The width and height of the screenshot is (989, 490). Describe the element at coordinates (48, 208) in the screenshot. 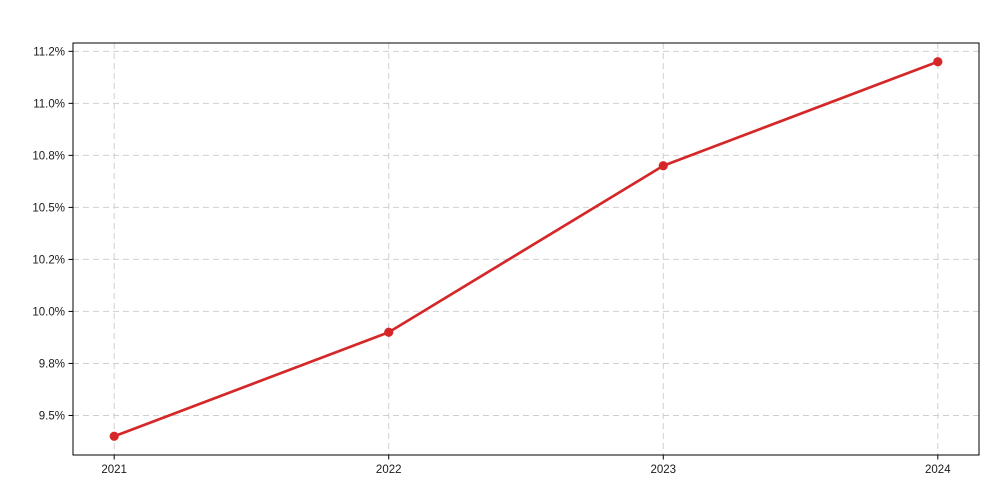

I see `y-tick-label: 10.5%` at that location.